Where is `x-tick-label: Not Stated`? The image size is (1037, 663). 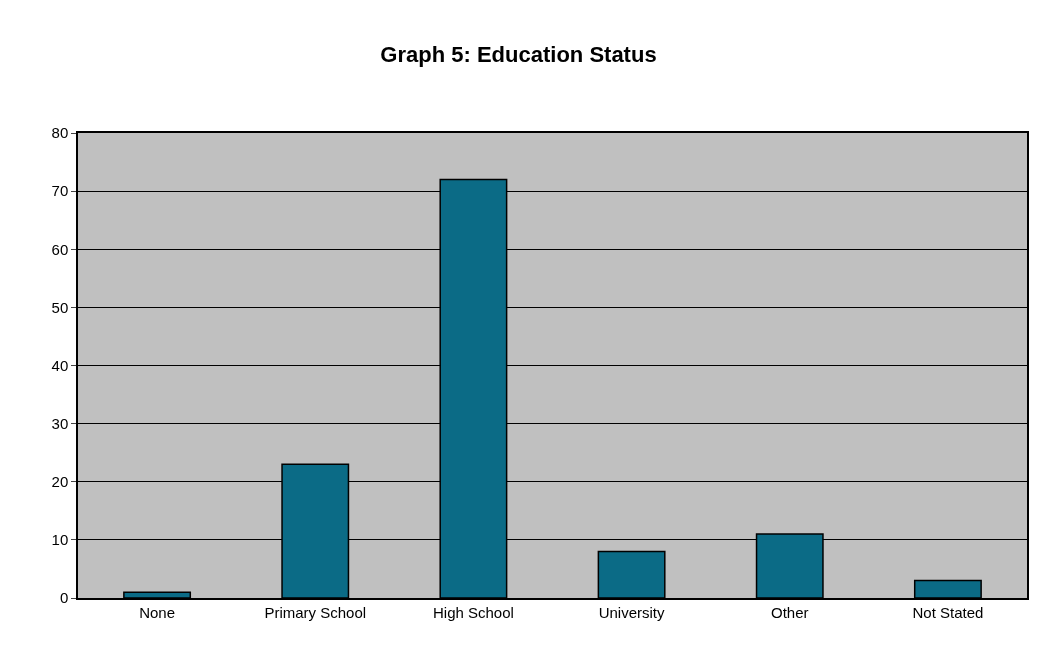 x-tick-label: Not Stated is located at coordinates (948, 612).